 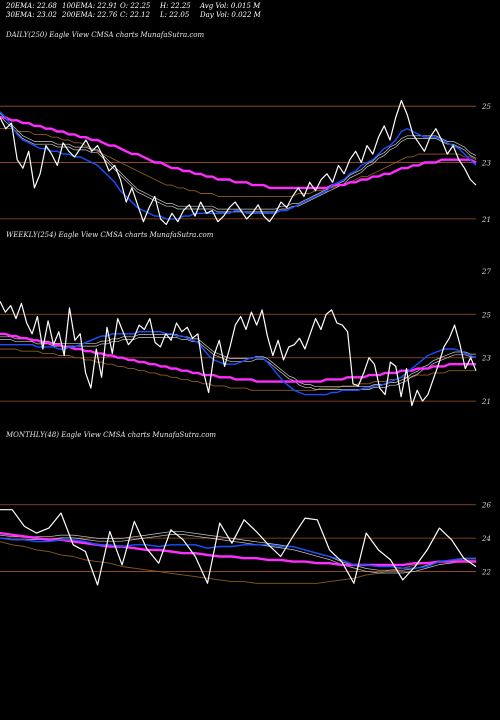 I want to click on ema30-label: 30EMA: 23.02, so click(x=31, y=15).